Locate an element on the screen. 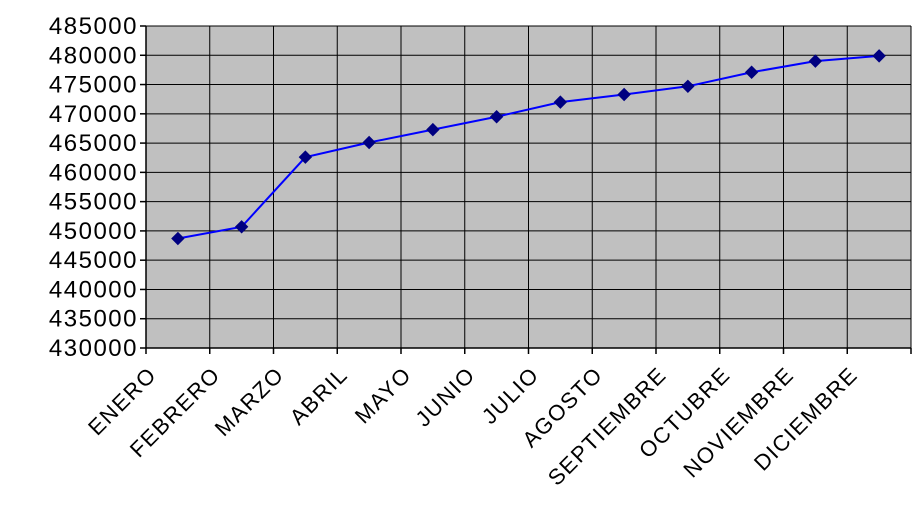  y-tick-label: 445000 is located at coordinates (93, 260).